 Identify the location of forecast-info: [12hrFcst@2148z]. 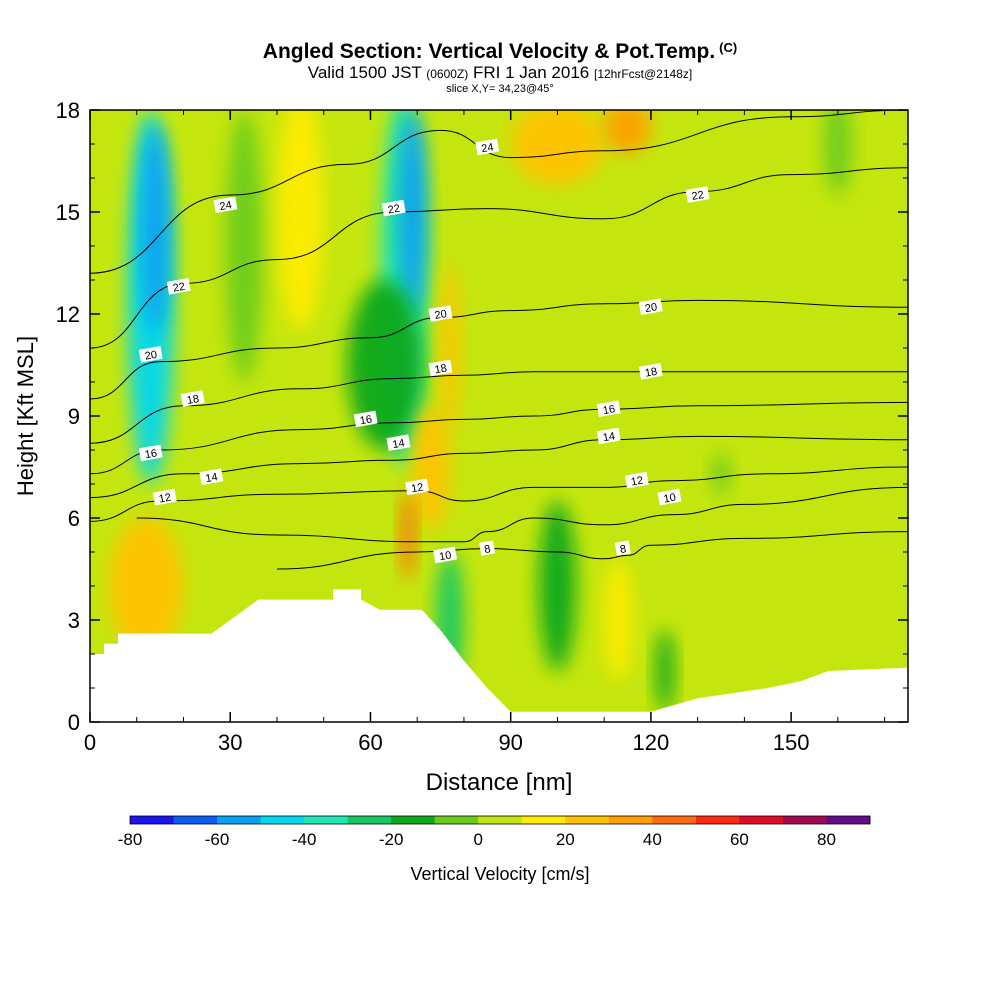
(643, 74).